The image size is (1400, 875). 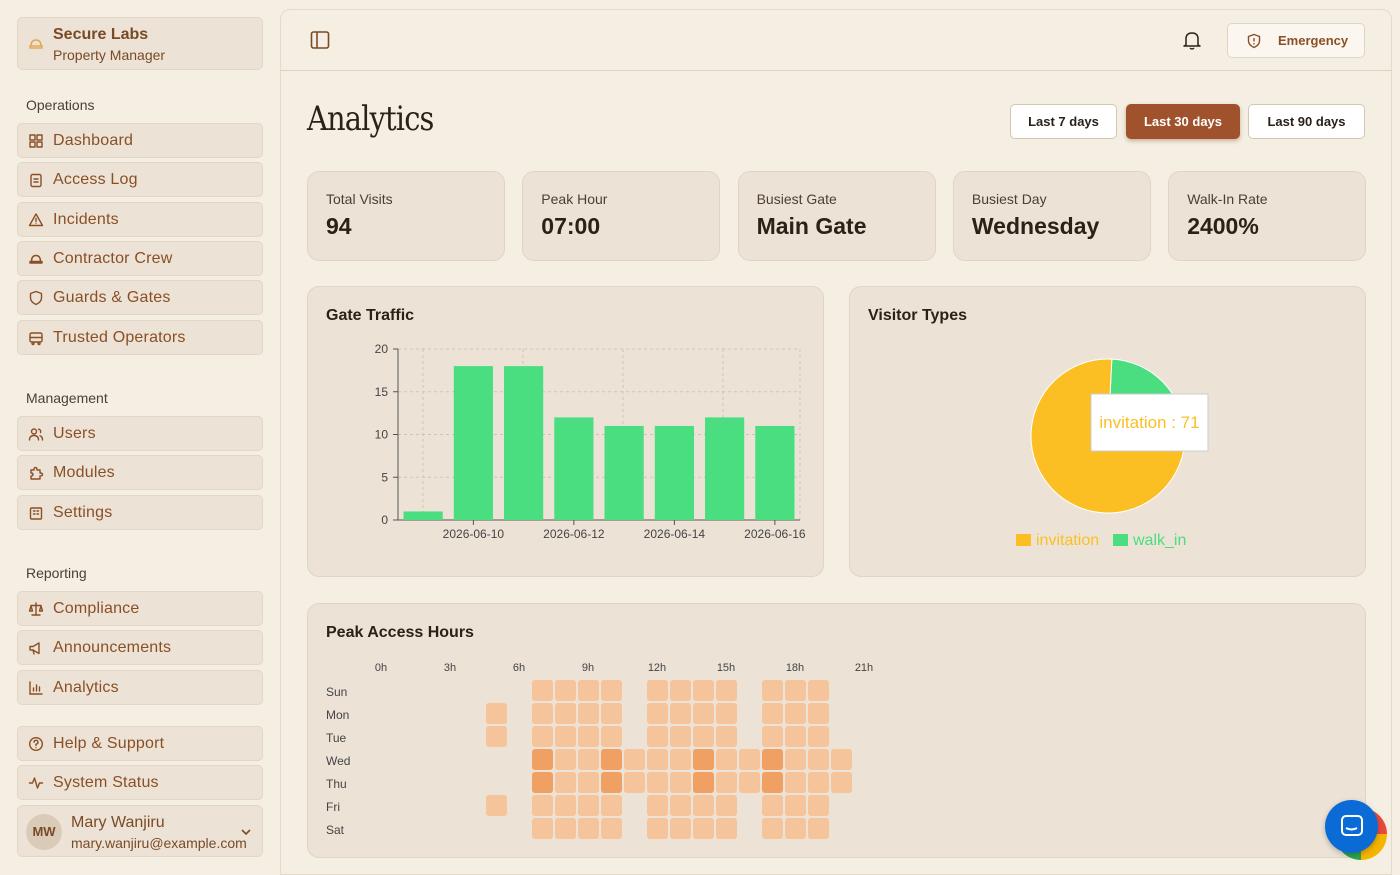 I want to click on shield-alert-icon, so click(x=1254, y=41).